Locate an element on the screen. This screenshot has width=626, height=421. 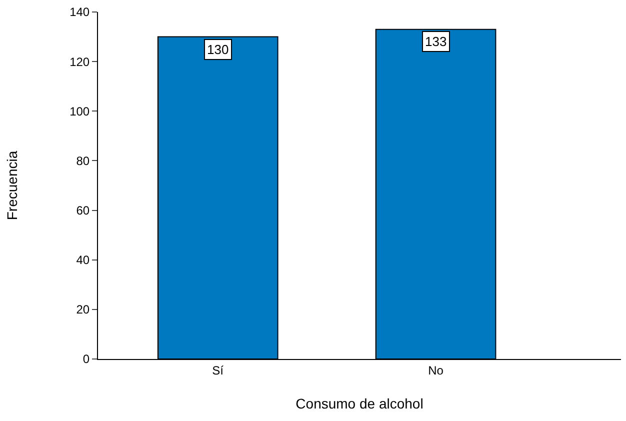
y-tick-label: 120 is located at coordinates (80, 61).